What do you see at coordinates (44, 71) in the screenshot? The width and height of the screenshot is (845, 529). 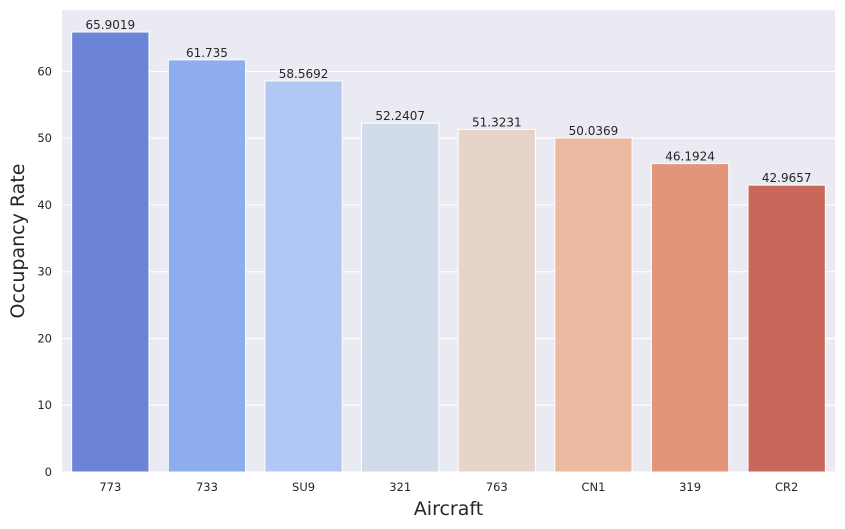 I see `y-tick-label: 60` at bounding box center [44, 71].